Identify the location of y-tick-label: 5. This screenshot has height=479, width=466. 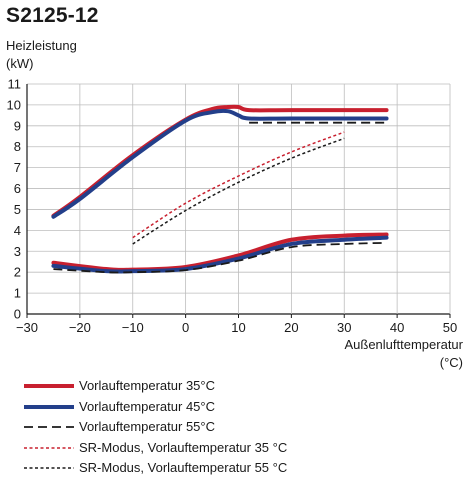
(17, 209).